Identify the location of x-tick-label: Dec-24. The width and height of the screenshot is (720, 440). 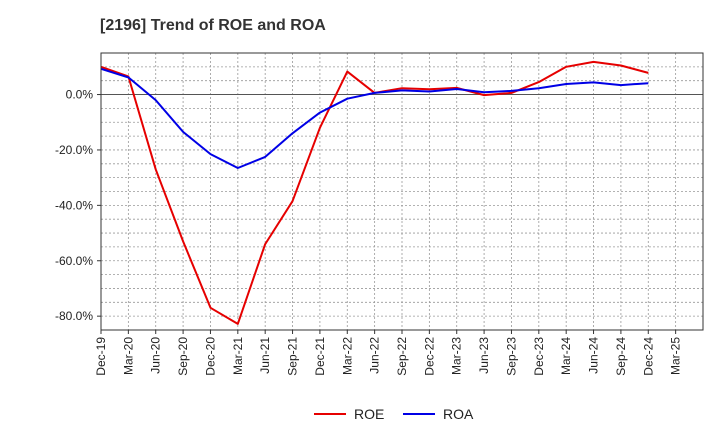
(648, 356).